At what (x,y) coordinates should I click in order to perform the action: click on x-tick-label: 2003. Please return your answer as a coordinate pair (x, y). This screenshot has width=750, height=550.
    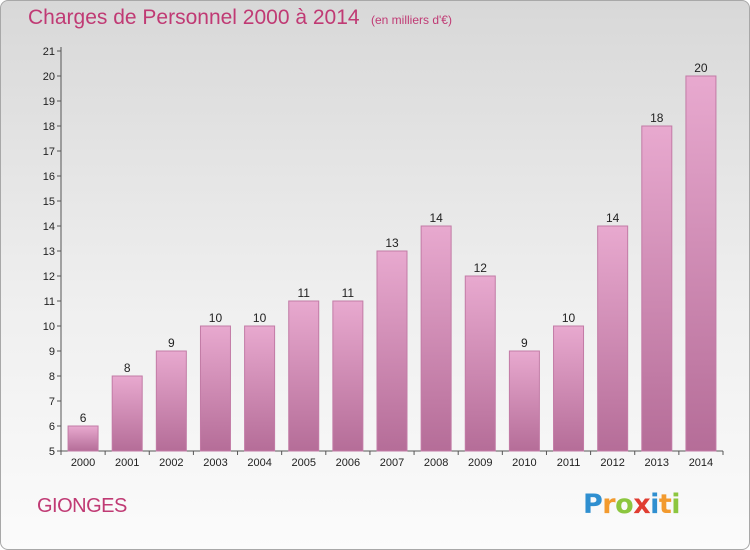
    Looking at the image, I should click on (215, 463).